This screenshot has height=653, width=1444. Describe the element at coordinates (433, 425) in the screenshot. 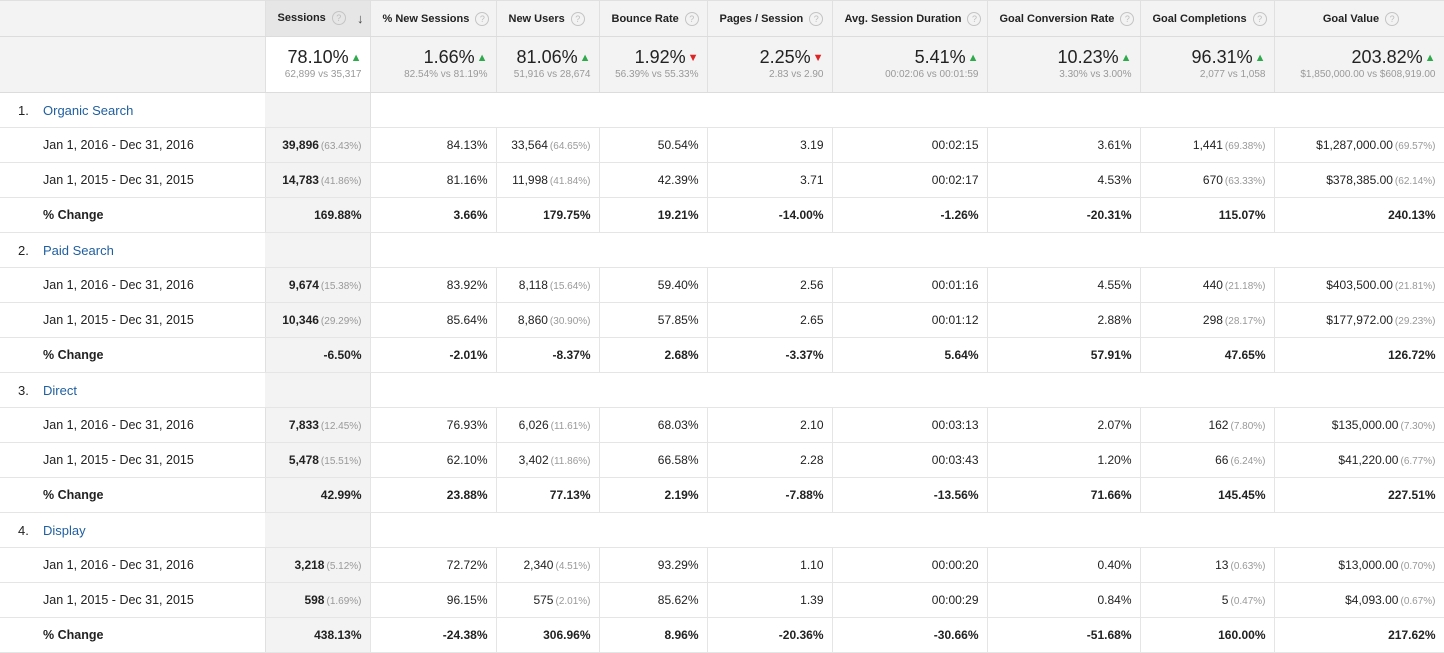

I see `cell-new-sessions-pct: 76.93%` at that location.